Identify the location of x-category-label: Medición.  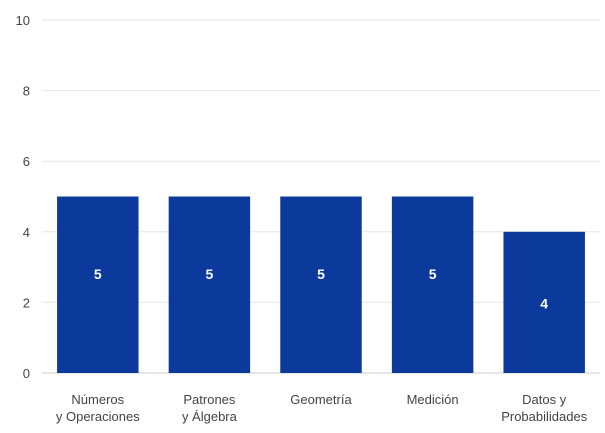
(433, 399).